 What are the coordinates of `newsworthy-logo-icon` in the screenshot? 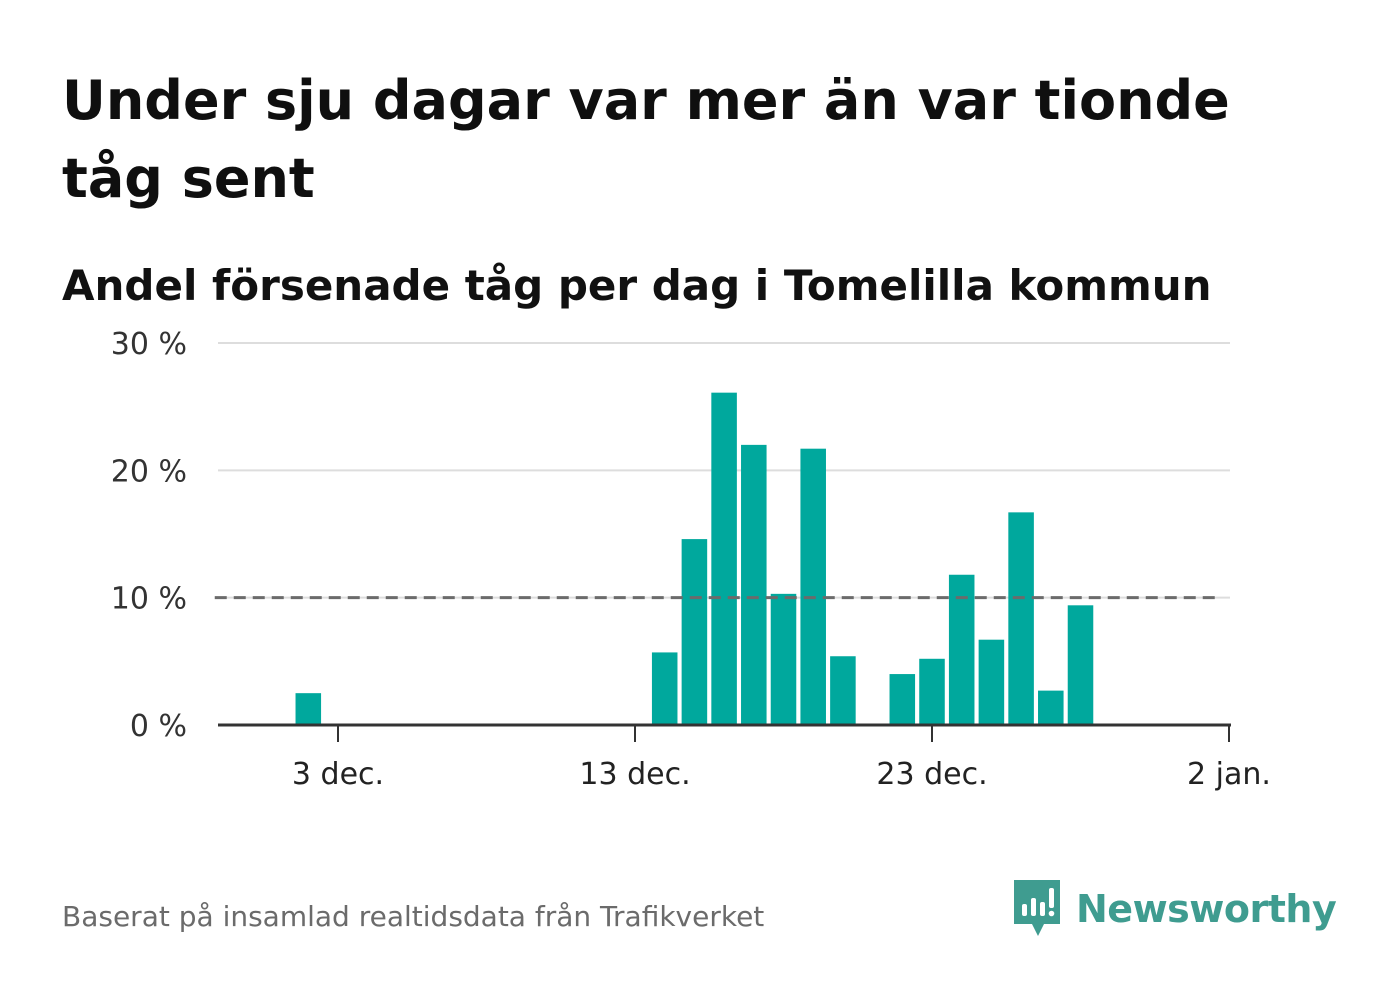 It's located at (1037, 908).